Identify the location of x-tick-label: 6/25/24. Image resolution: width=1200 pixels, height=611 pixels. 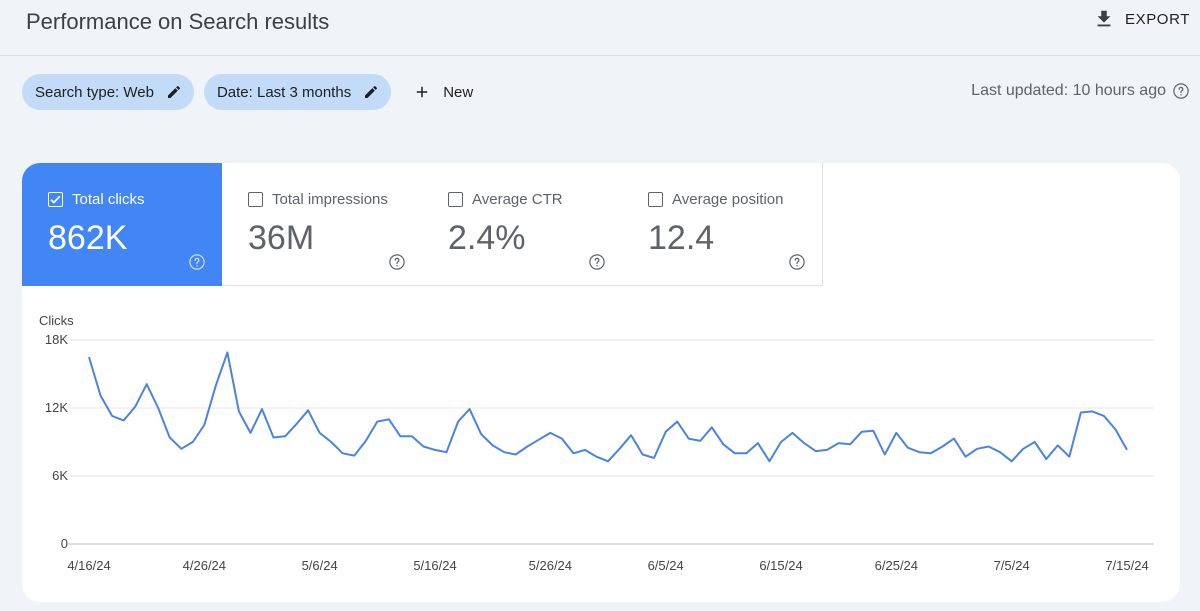
(896, 565).